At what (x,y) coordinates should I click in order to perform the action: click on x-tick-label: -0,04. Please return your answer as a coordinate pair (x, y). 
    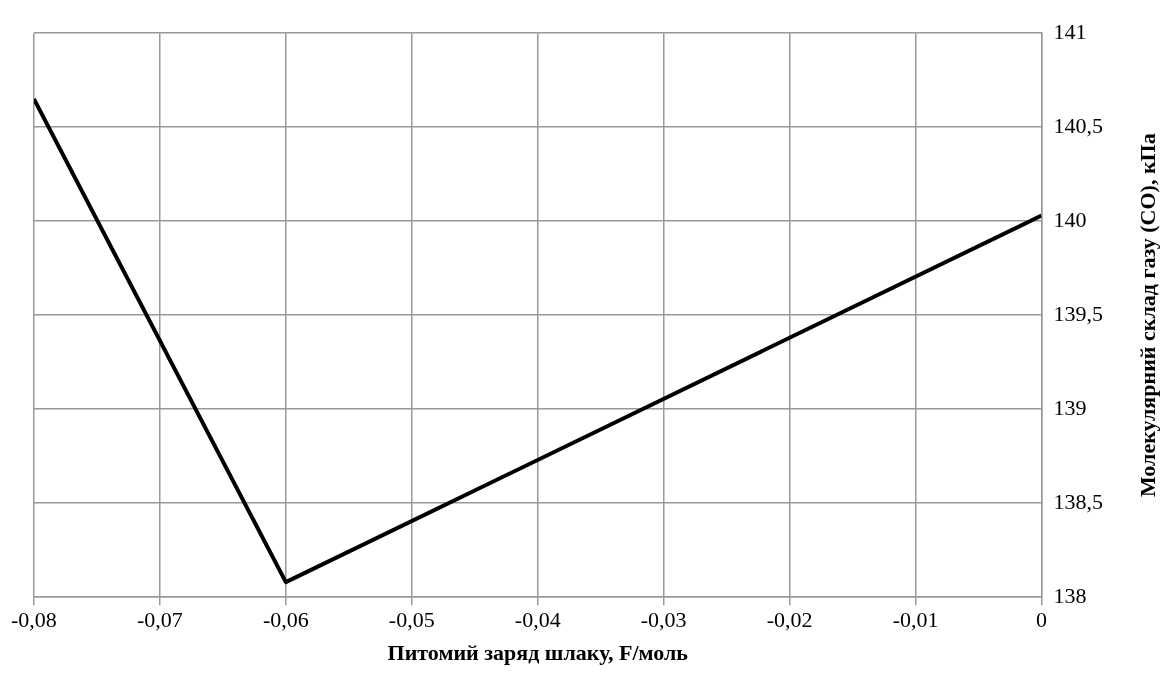
    Looking at the image, I should click on (537, 620).